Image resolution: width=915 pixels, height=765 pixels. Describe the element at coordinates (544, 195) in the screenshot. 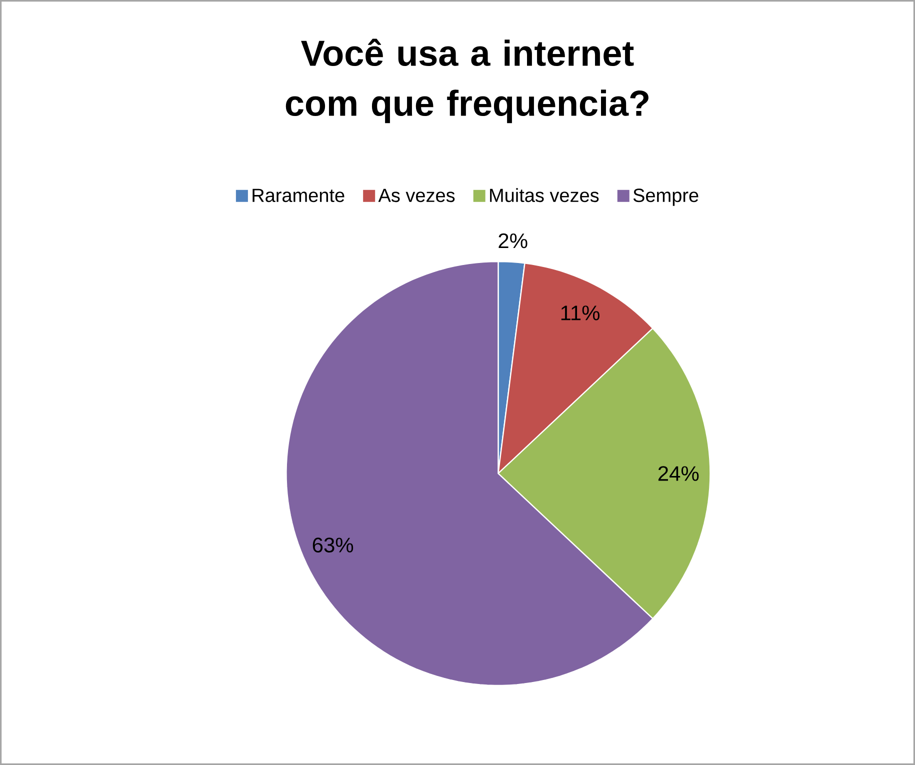

I see `legend-label: Muitas vezes` at that location.